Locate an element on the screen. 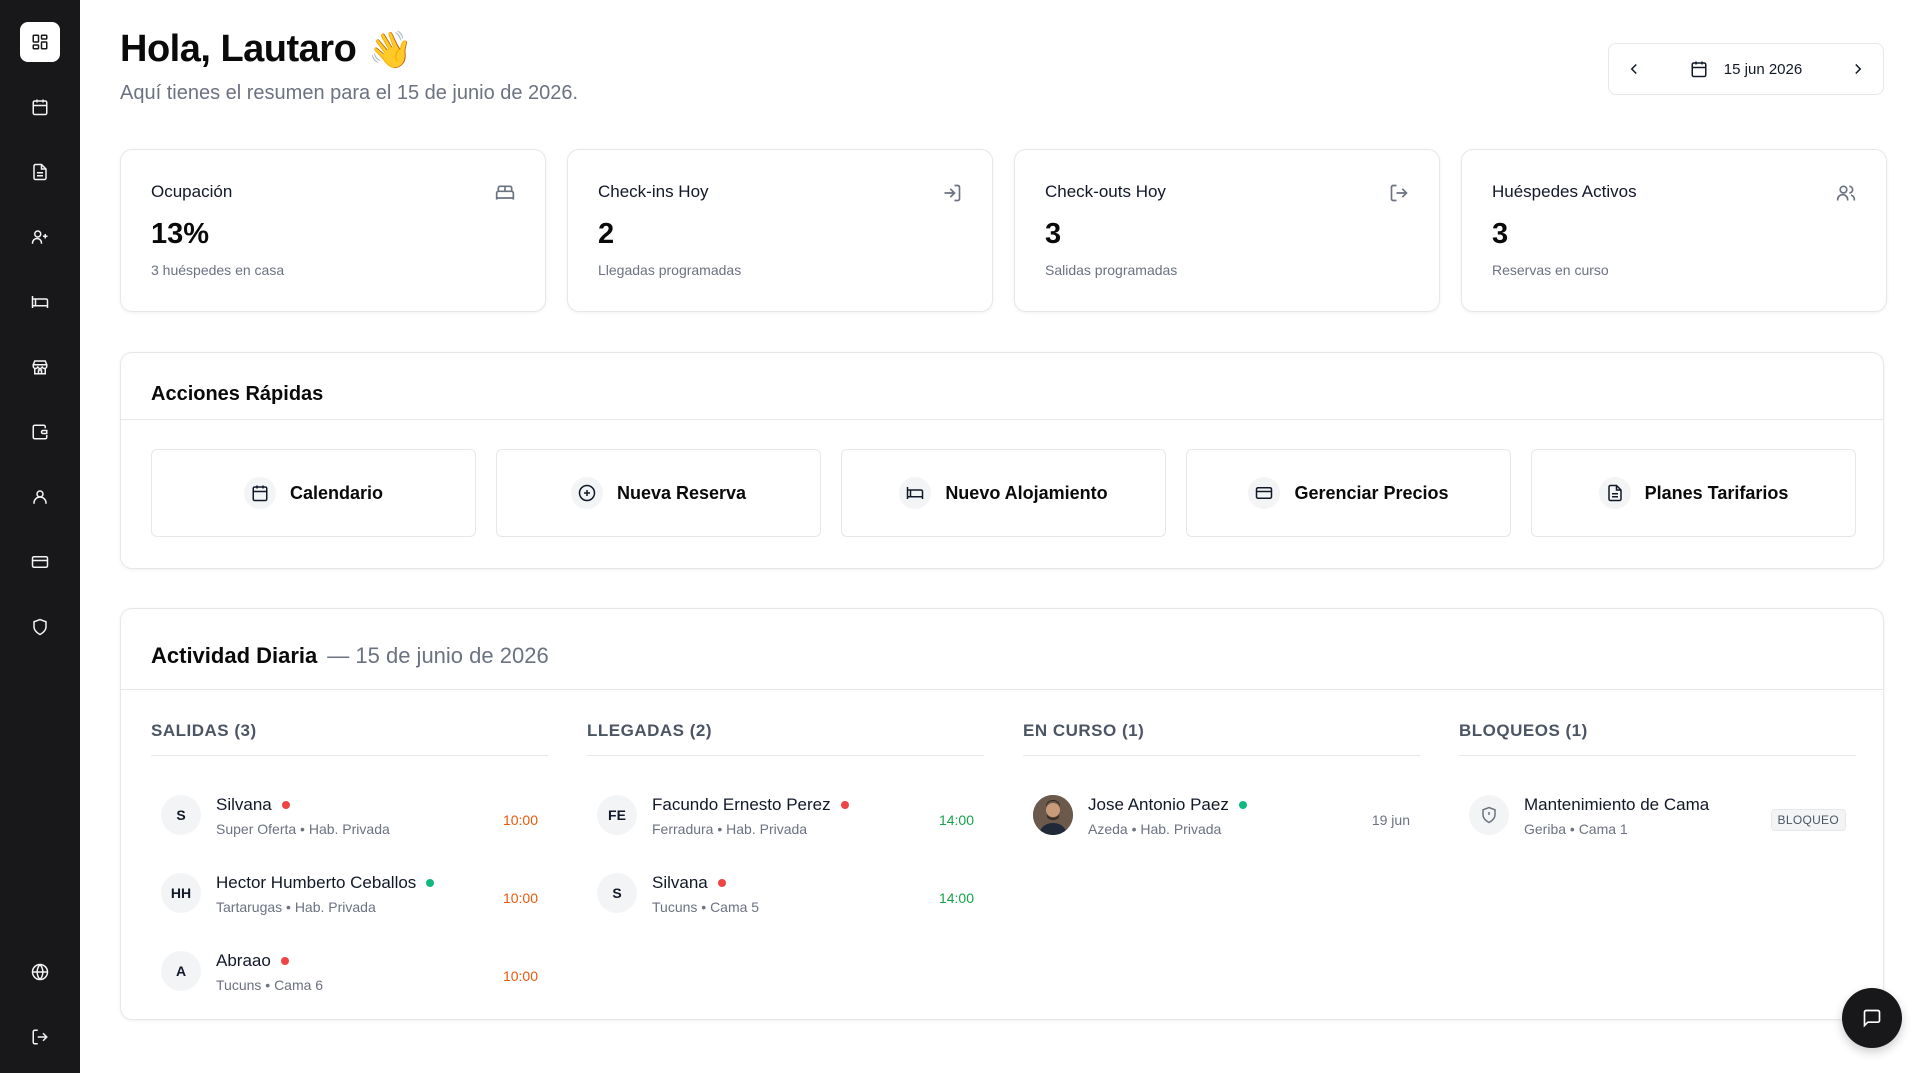 This screenshot has height=1073, width=1920. room-info: Tartarugas • Hab. Privada is located at coordinates (296, 907).